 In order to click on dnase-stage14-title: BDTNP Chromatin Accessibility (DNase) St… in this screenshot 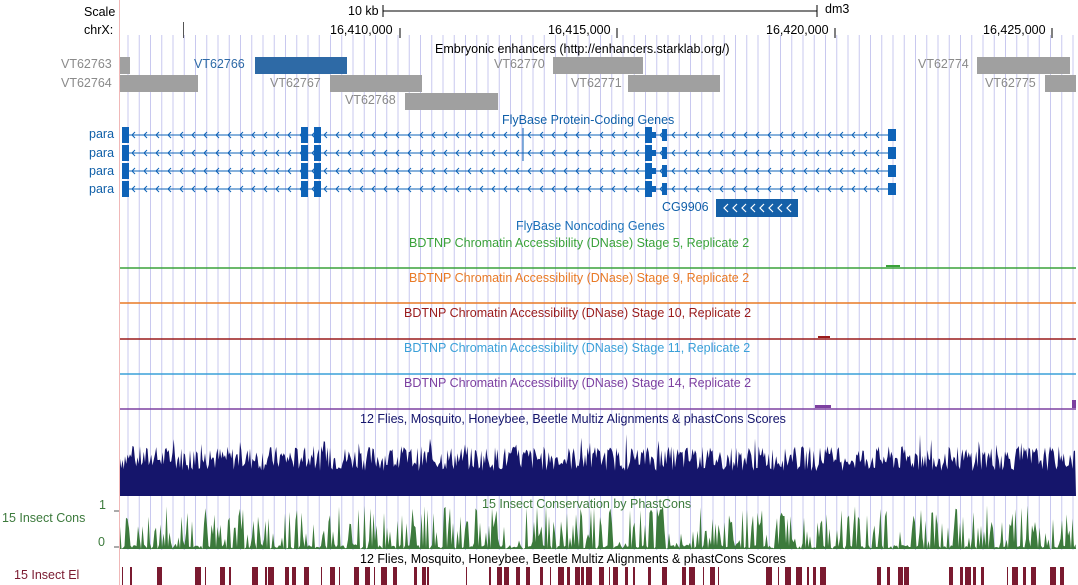, I will do `click(578, 383)`.